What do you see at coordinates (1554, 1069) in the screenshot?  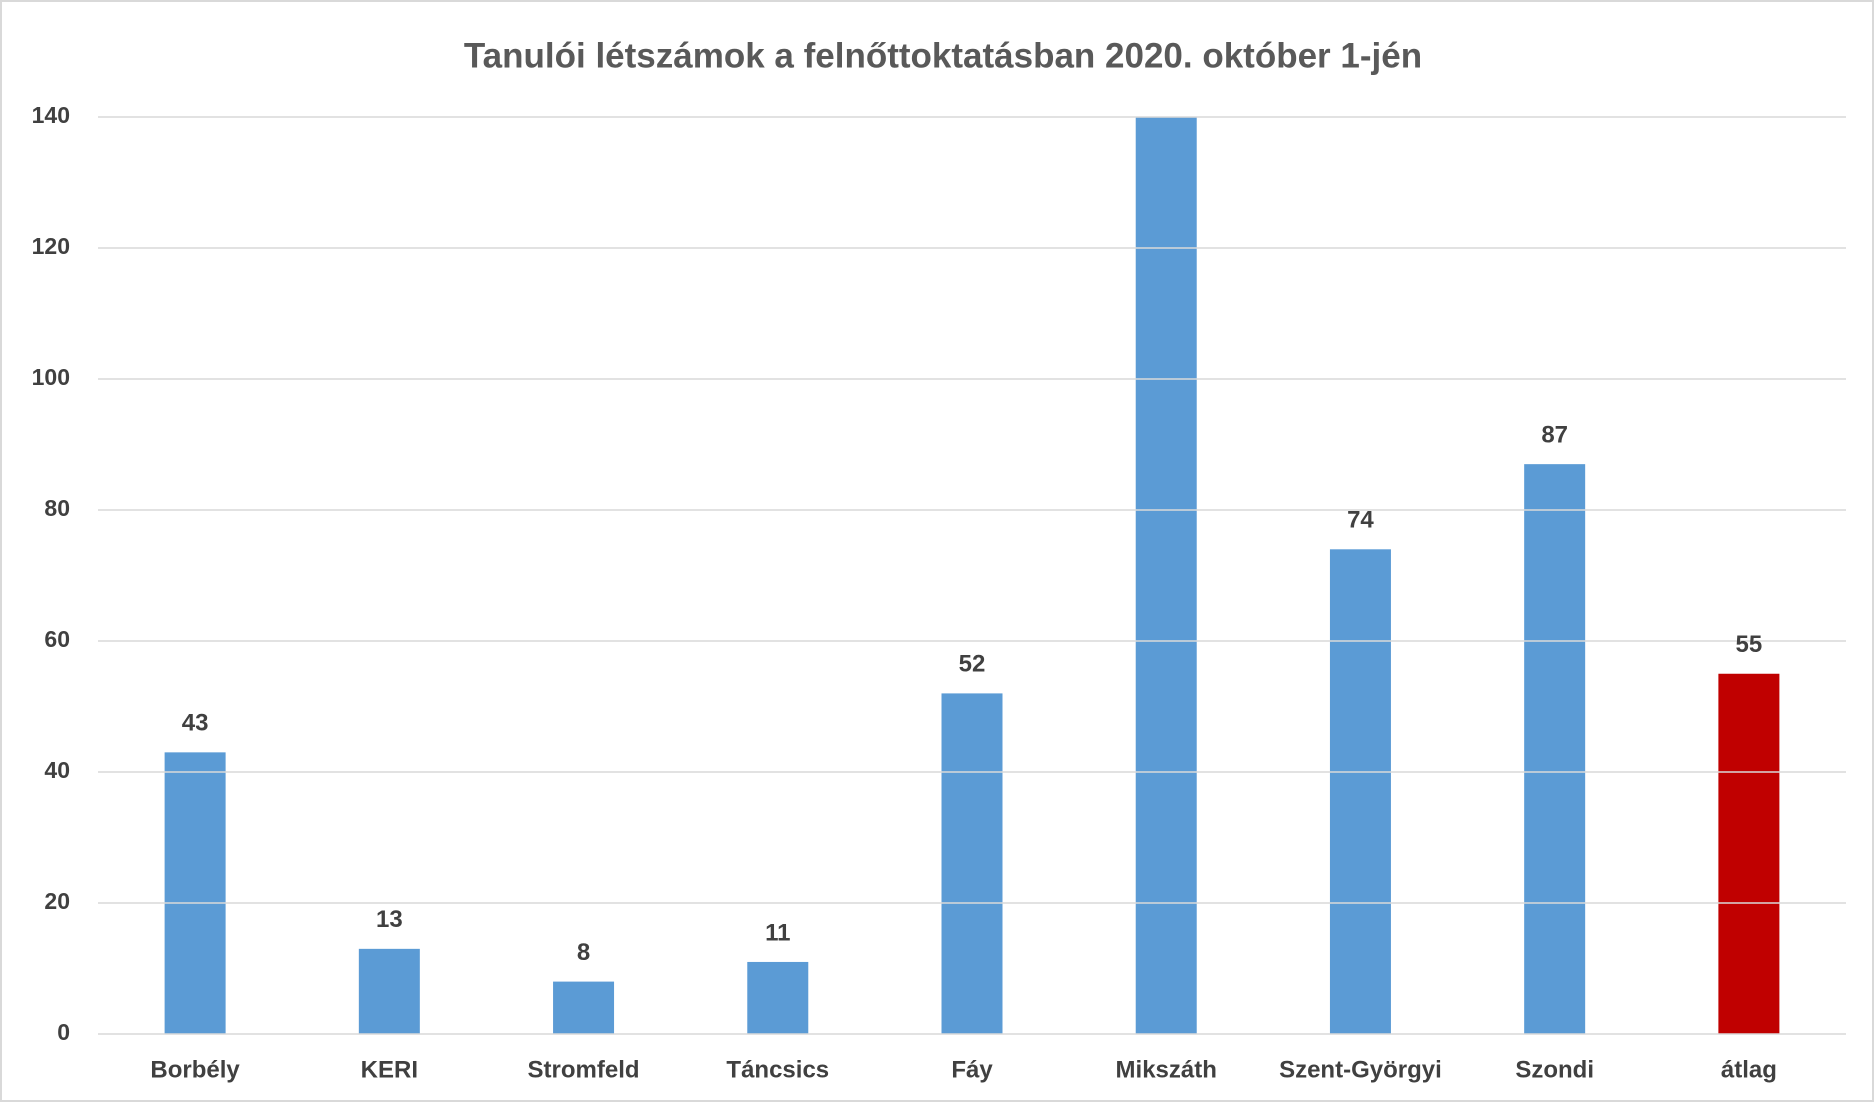 I see `x-tick-label: Szondi` at bounding box center [1554, 1069].